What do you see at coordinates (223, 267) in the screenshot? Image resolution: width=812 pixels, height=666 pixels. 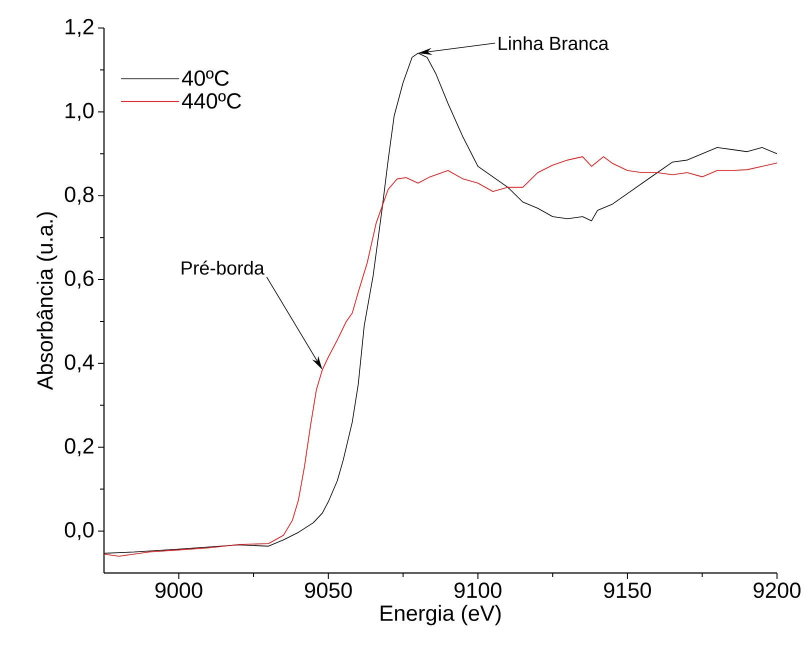 I see `annotation: Pré-borda` at bounding box center [223, 267].